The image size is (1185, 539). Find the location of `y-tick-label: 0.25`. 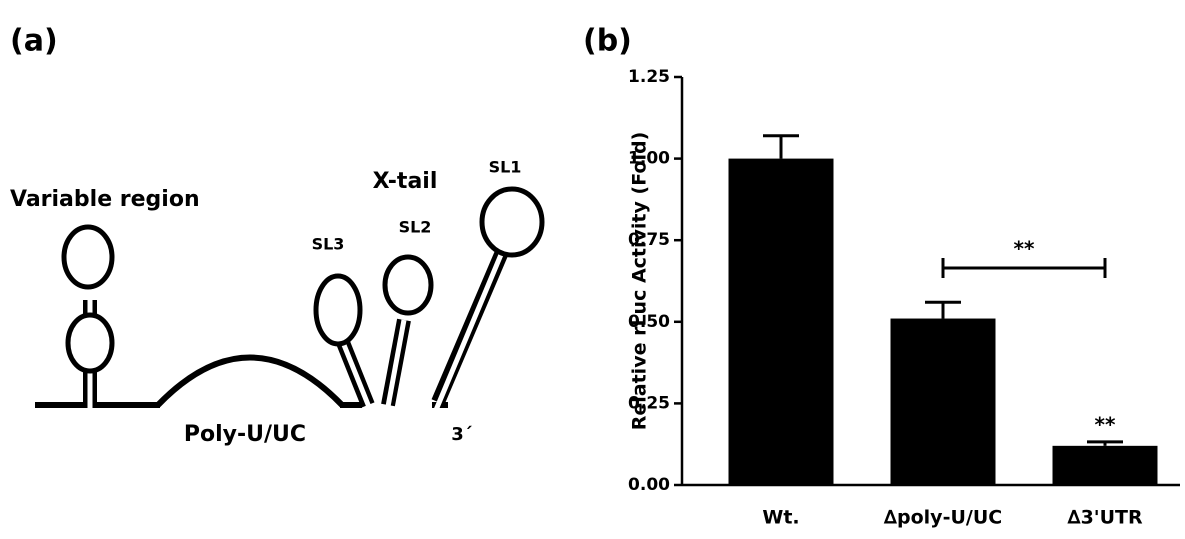

y-tick-label: 0.25 is located at coordinates (649, 403).